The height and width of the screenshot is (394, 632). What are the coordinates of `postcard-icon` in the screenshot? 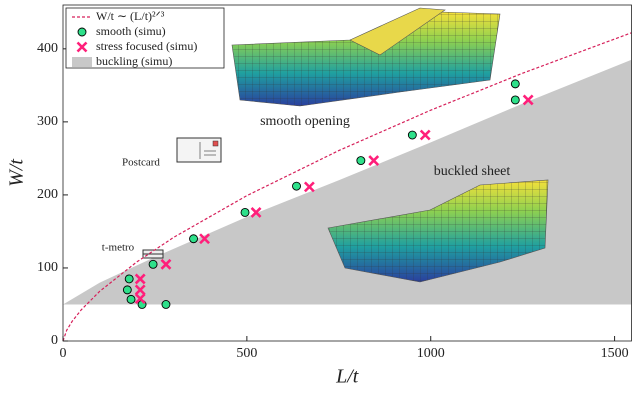 It's located at (199, 150).